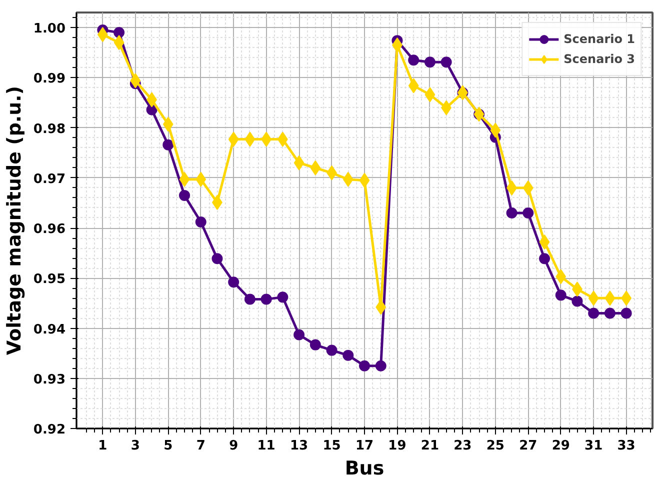 The width and height of the screenshot is (654, 482). What do you see at coordinates (49, 79) in the screenshot?
I see `y-tick-label: 0.99` at bounding box center [49, 79].